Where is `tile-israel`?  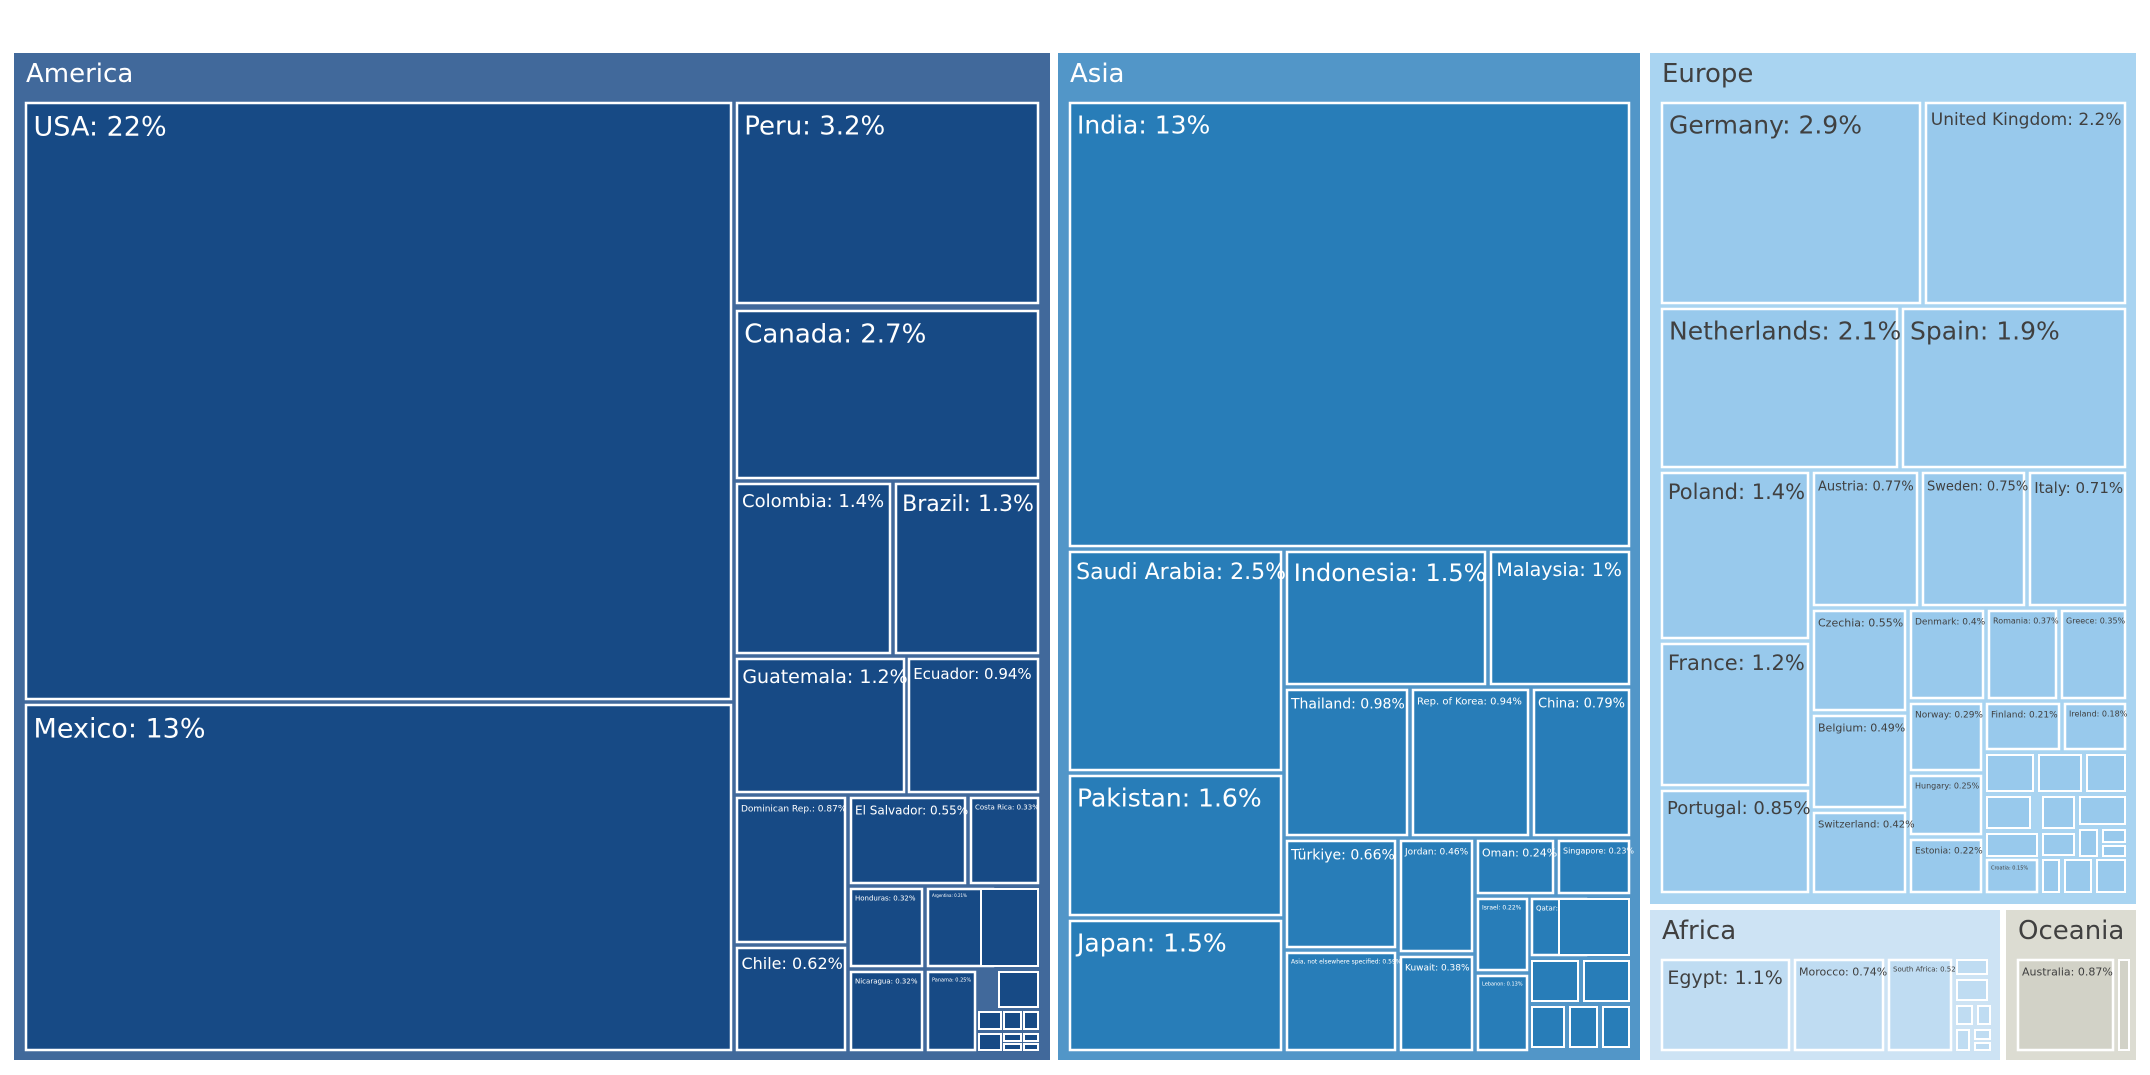 tile-israel is located at coordinates (1502, 934).